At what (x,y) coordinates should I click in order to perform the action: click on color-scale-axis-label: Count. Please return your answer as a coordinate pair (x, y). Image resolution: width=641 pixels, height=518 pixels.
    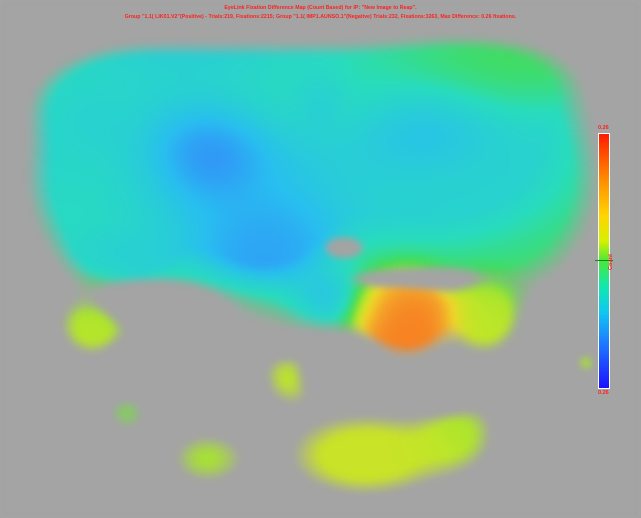
    Looking at the image, I should click on (611, 262).